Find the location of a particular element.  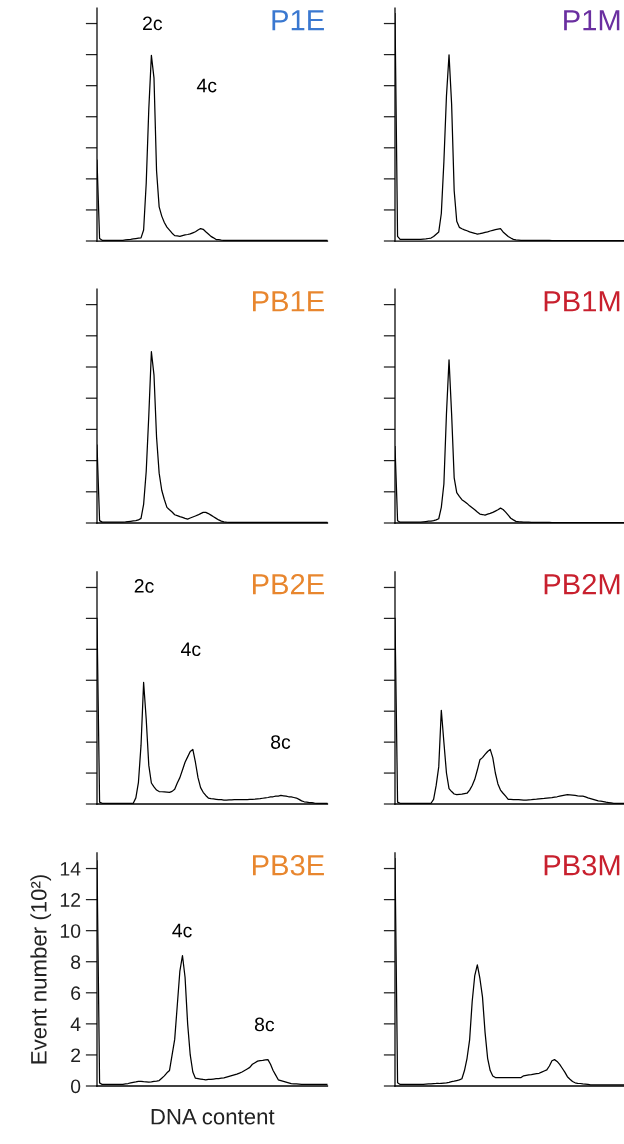

x-axis-title: DNA content is located at coordinates (213, 1117).